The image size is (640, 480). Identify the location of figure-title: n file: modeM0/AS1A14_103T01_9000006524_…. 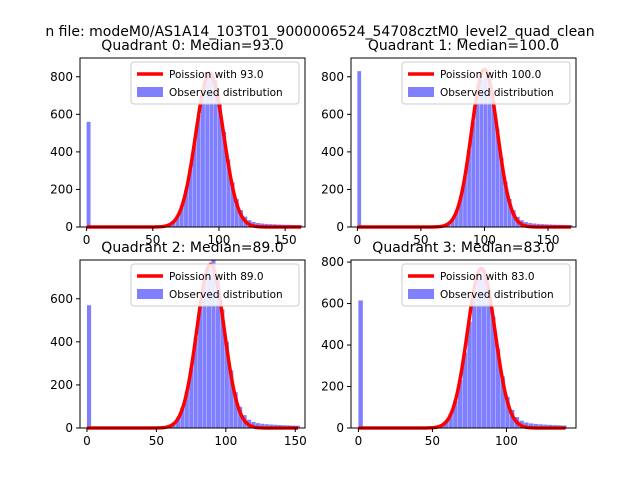
(319, 32).